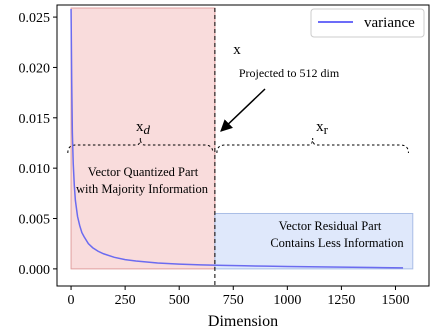  Describe the element at coordinates (287, 300) in the screenshot. I see `x-tick-label: 1000` at that location.